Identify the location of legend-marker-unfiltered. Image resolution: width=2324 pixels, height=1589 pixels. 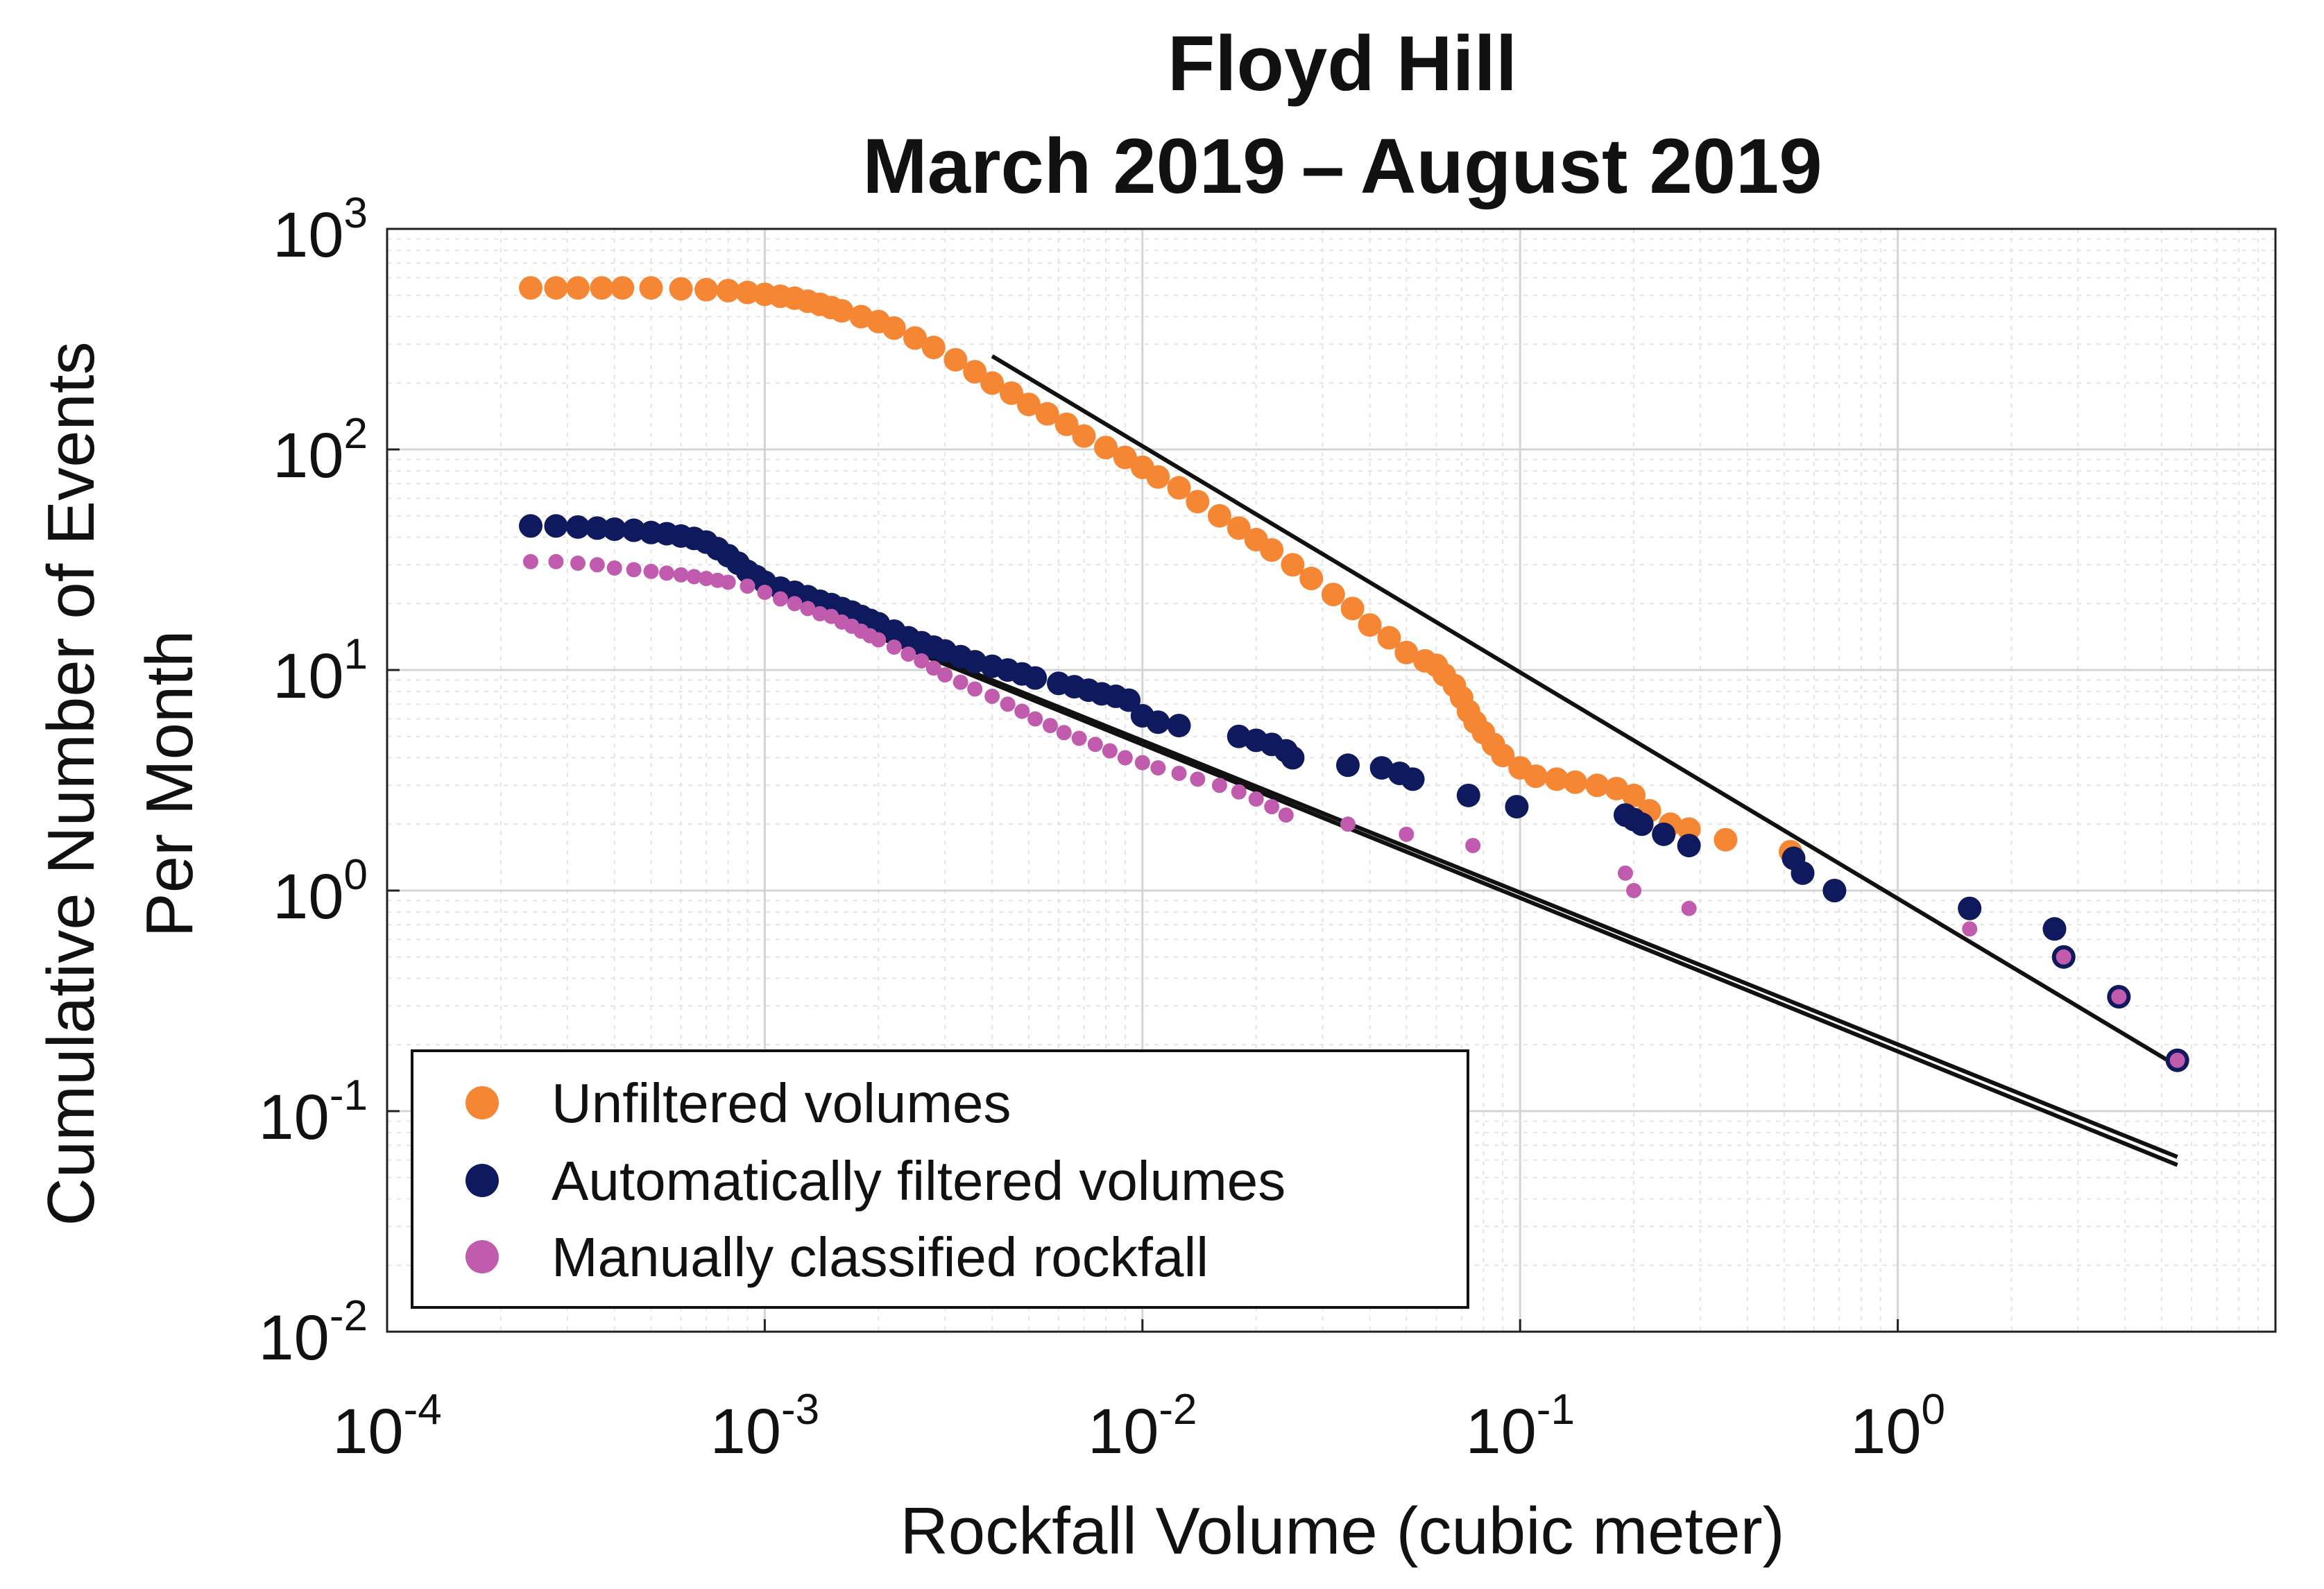
(482, 1102).